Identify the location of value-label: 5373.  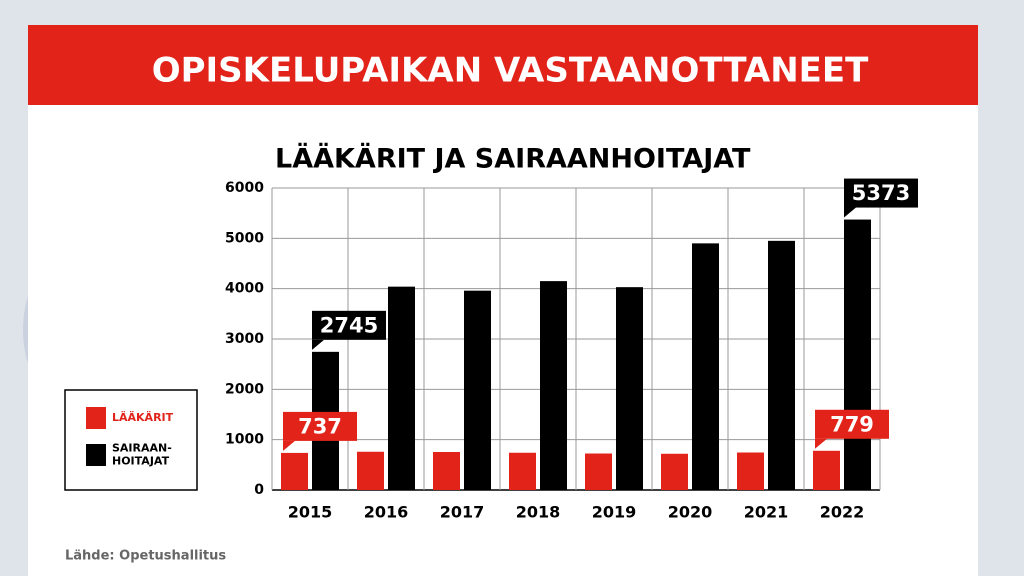
(881, 193).